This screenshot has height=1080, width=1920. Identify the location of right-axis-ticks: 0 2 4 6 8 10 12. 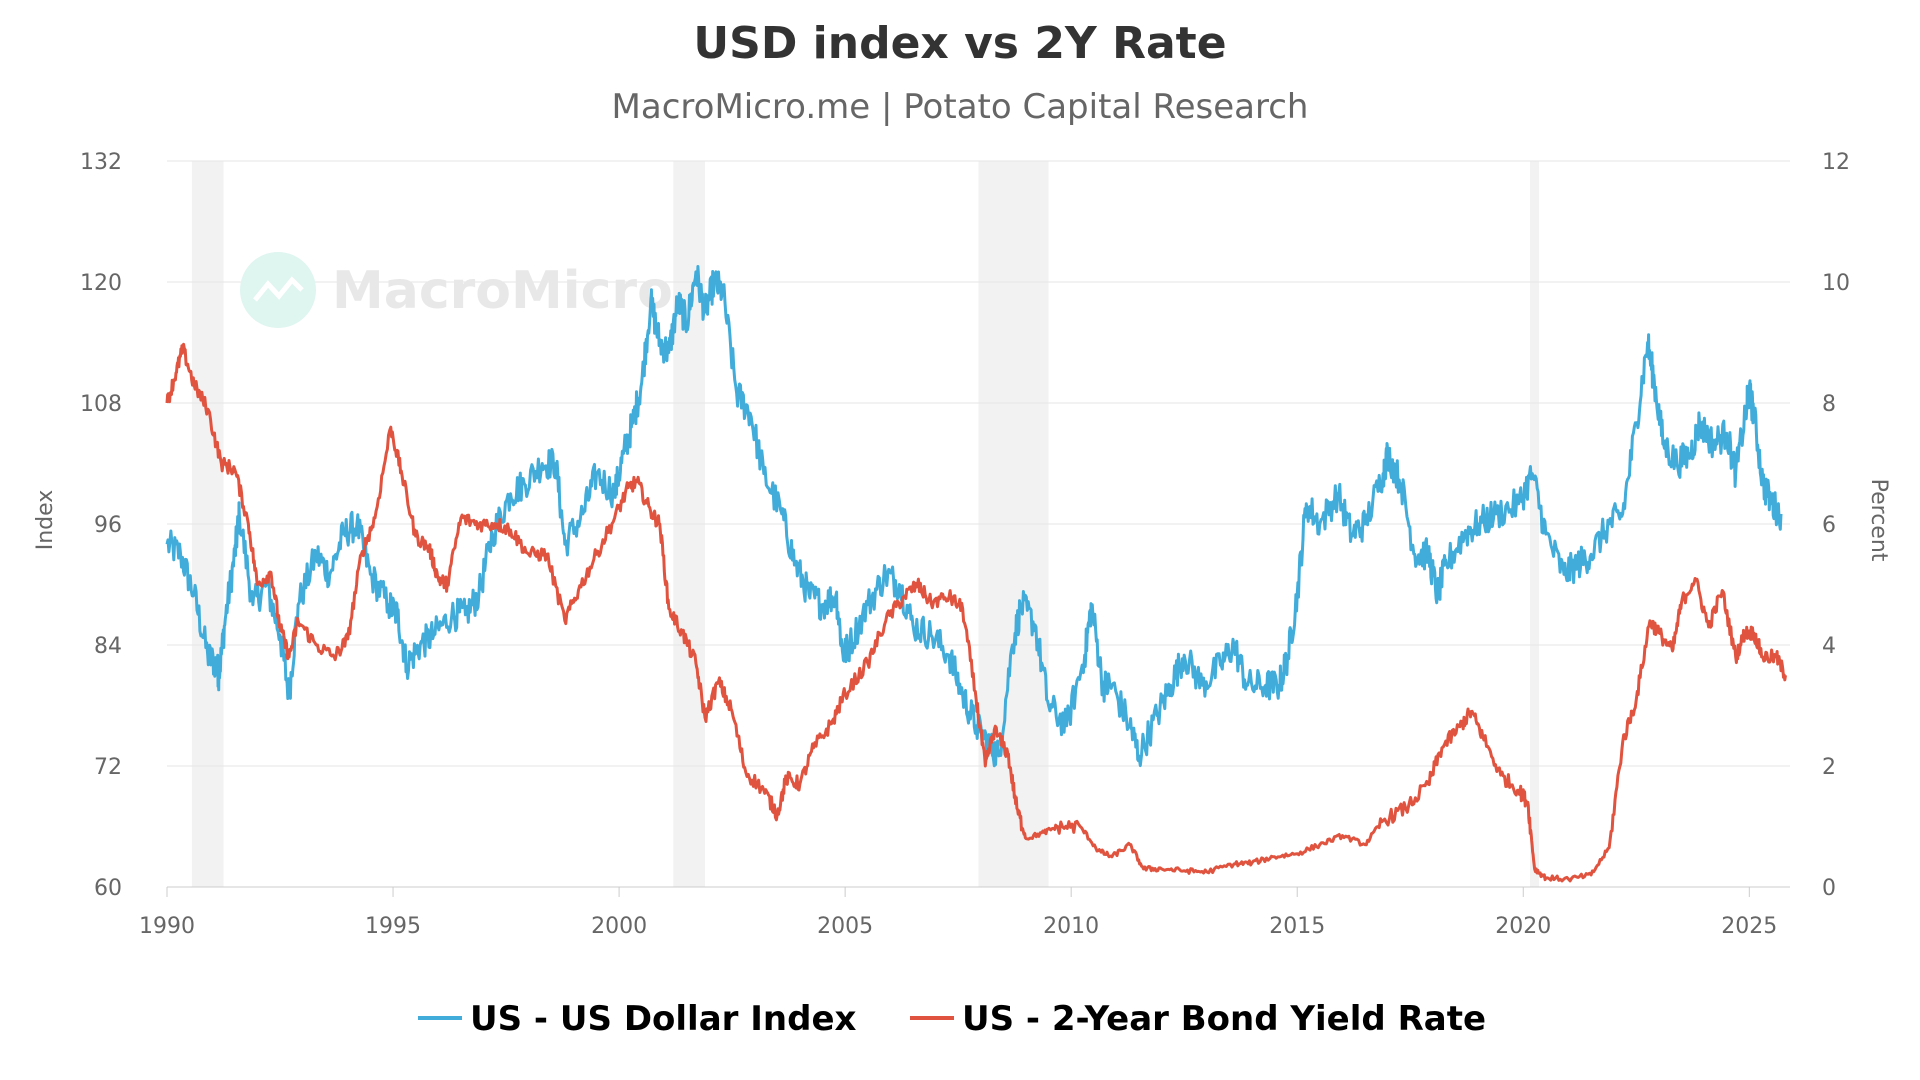
(1836, 525).